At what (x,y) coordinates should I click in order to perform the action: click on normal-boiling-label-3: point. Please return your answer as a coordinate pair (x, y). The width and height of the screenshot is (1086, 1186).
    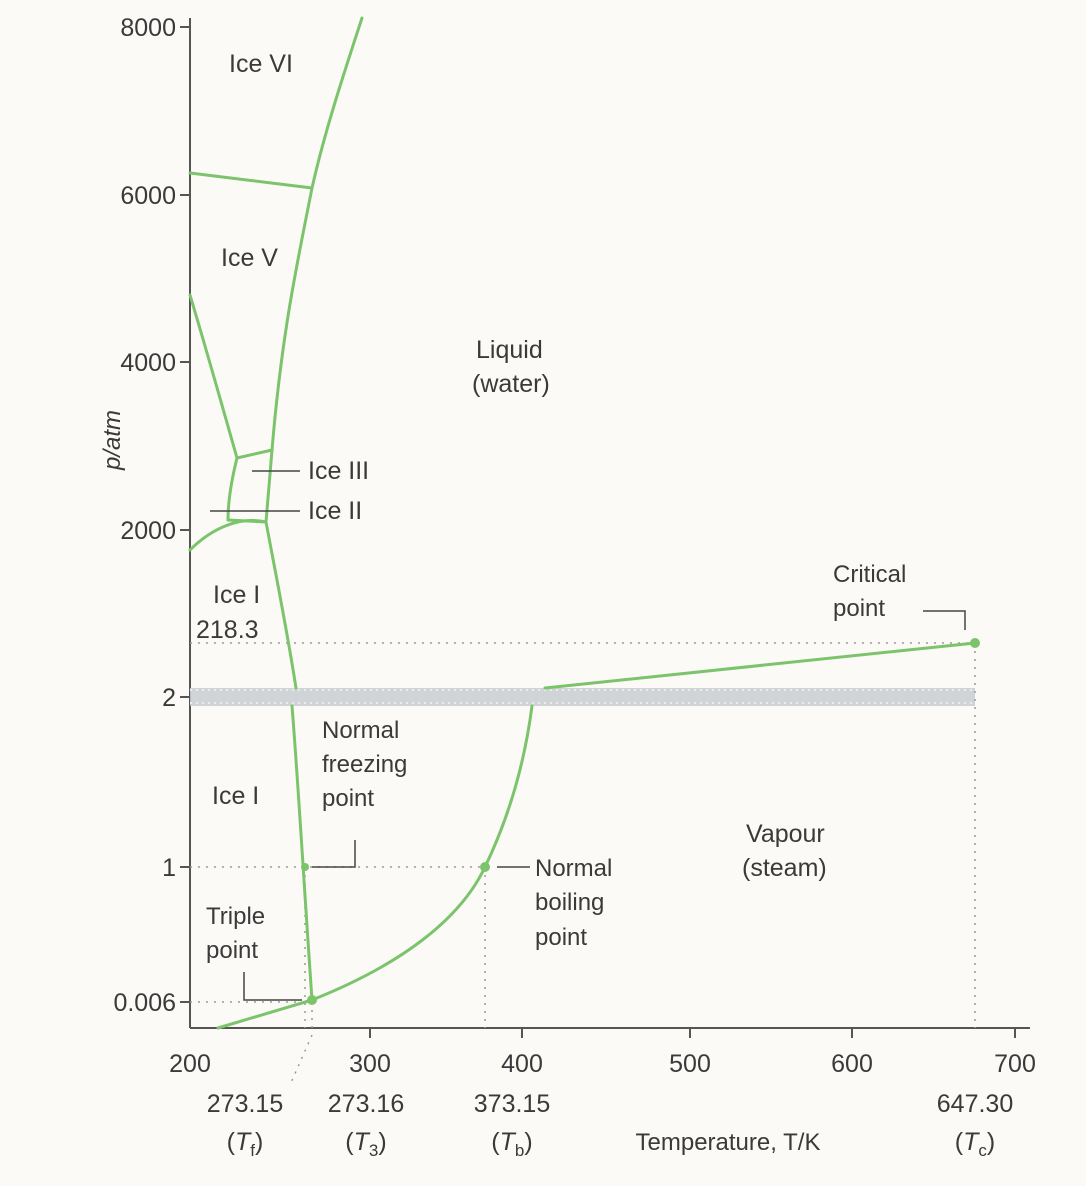
    Looking at the image, I should click on (561, 937).